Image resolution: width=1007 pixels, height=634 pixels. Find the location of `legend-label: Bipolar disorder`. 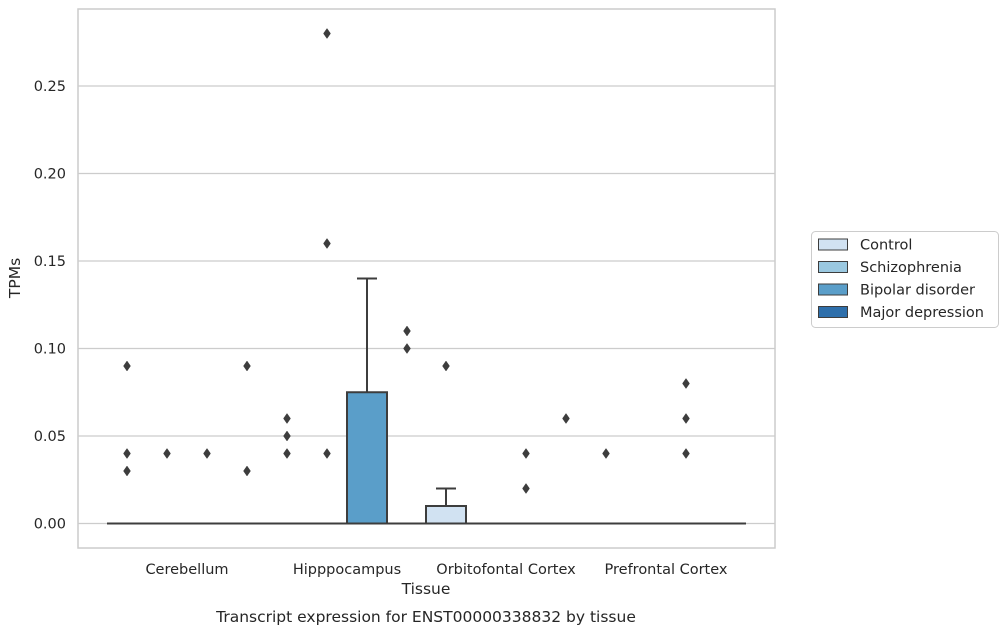

legend-label: Bipolar disorder is located at coordinates (917, 291).